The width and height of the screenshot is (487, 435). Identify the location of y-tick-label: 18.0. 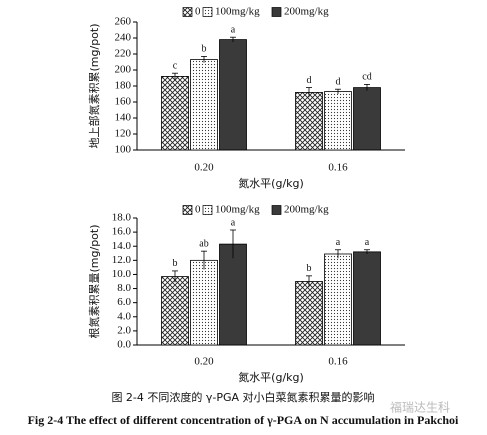
(122, 218).